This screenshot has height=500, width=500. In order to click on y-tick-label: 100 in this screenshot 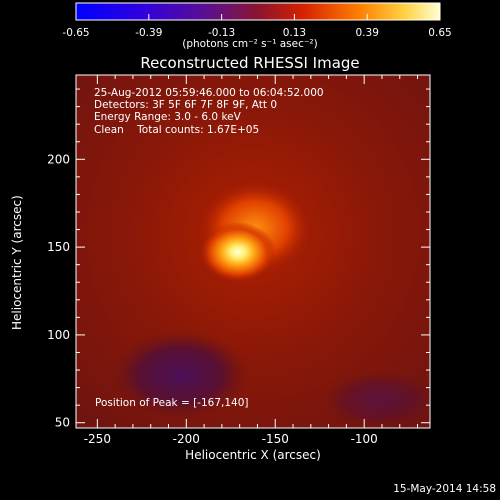, I will do `click(58, 335)`.